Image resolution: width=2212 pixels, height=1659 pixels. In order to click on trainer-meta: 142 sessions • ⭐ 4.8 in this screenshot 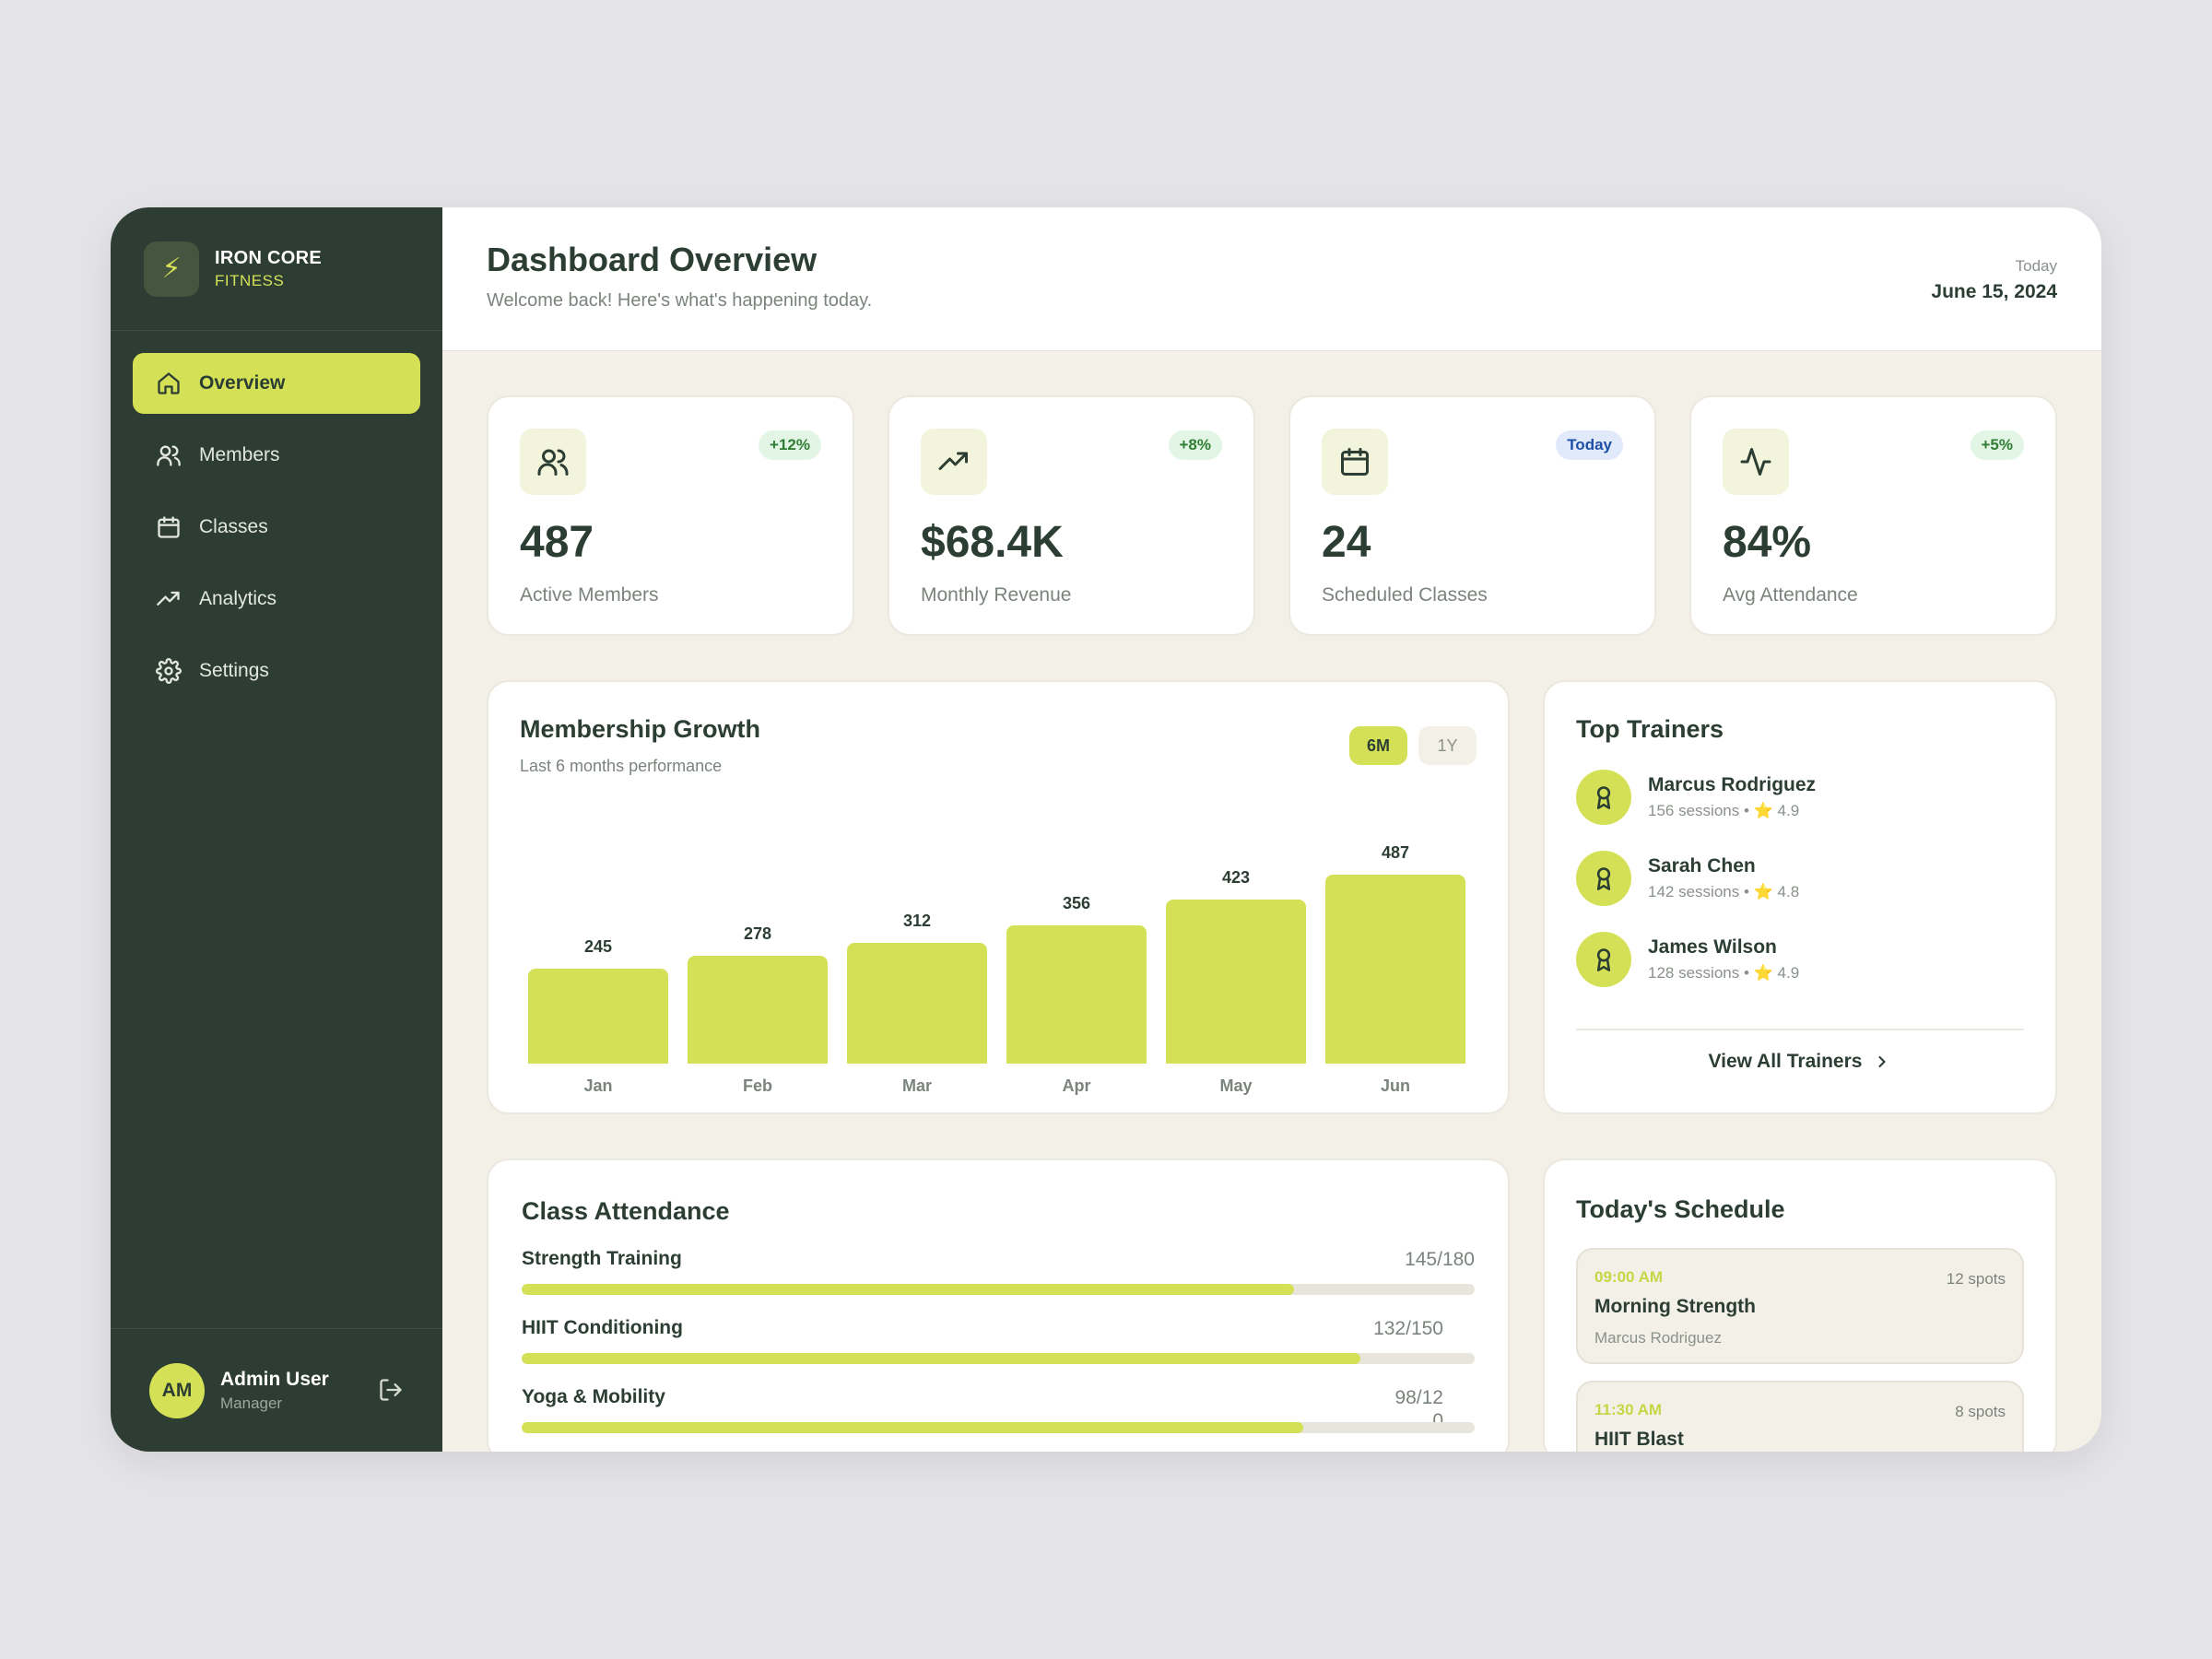, I will do `click(1724, 891)`.